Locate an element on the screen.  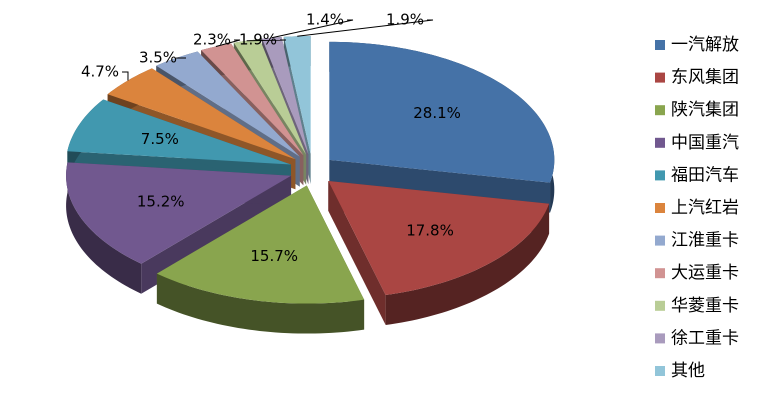
value-label: 28.1% is located at coordinates (437, 113).